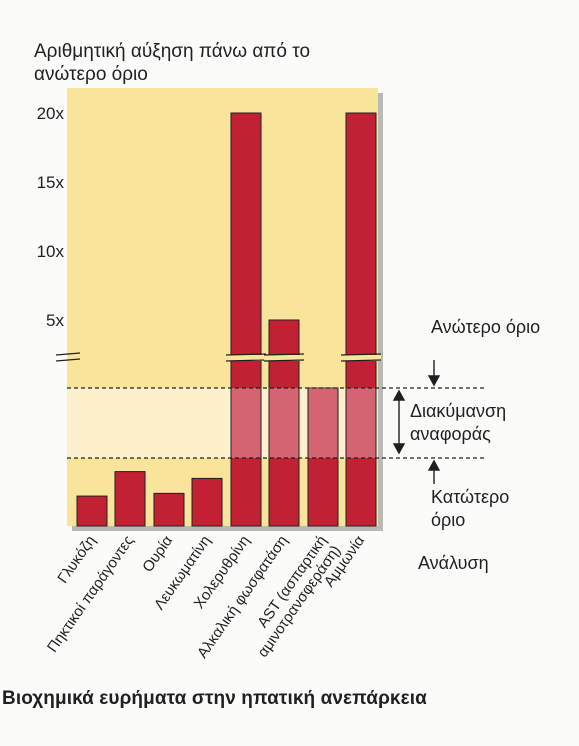  Describe the element at coordinates (470, 508) in the screenshot. I see `lower-limit-text: Κατώτερο όριο` at that location.